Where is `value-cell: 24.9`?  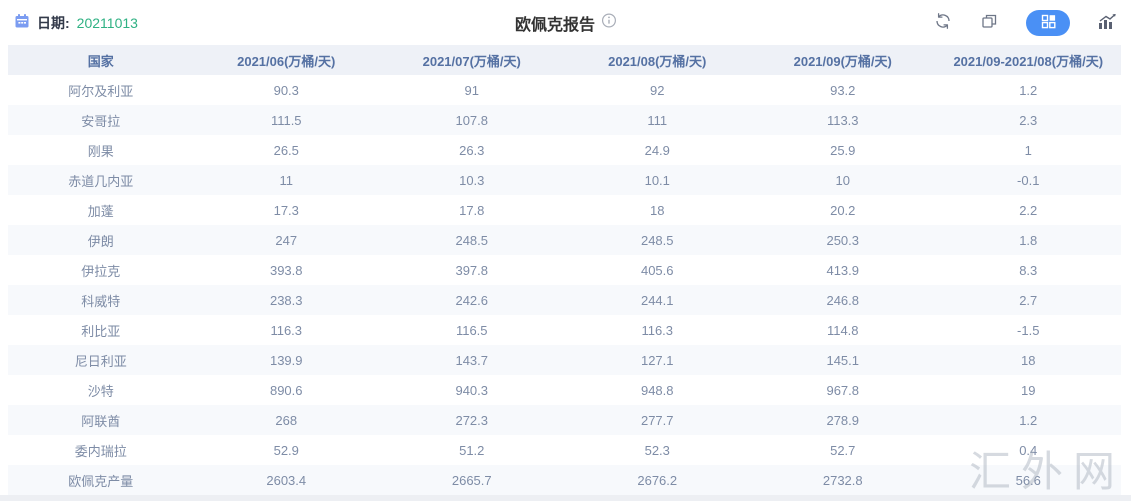 value-cell: 24.9 is located at coordinates (657, 150).